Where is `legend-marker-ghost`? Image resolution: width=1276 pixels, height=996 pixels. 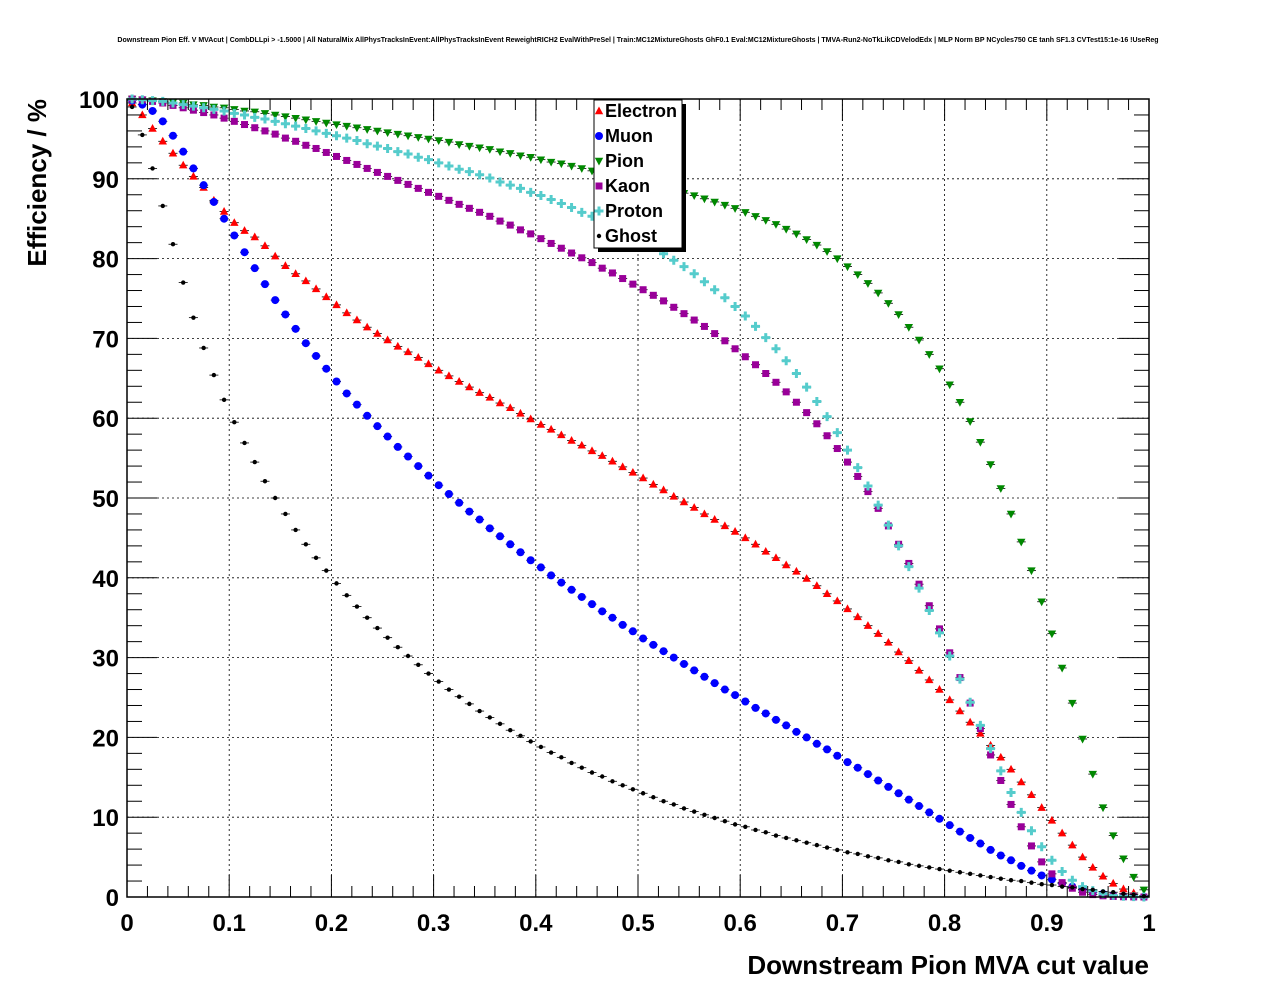
legend-marker-ghost is located at coordinates (599, 236).